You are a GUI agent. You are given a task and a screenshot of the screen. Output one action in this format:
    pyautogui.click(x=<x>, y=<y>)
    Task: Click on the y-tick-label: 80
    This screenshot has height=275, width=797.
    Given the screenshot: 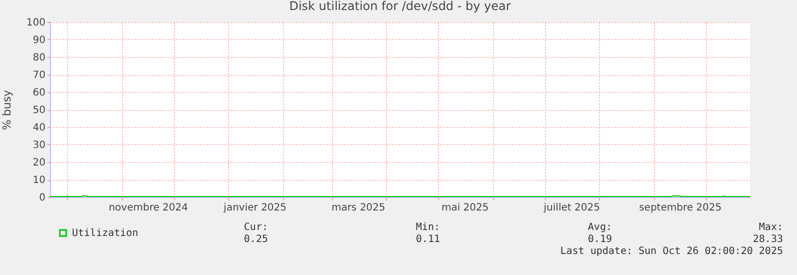 What is the action you would take?
    pyautogui.click(x=39, y=58)
    